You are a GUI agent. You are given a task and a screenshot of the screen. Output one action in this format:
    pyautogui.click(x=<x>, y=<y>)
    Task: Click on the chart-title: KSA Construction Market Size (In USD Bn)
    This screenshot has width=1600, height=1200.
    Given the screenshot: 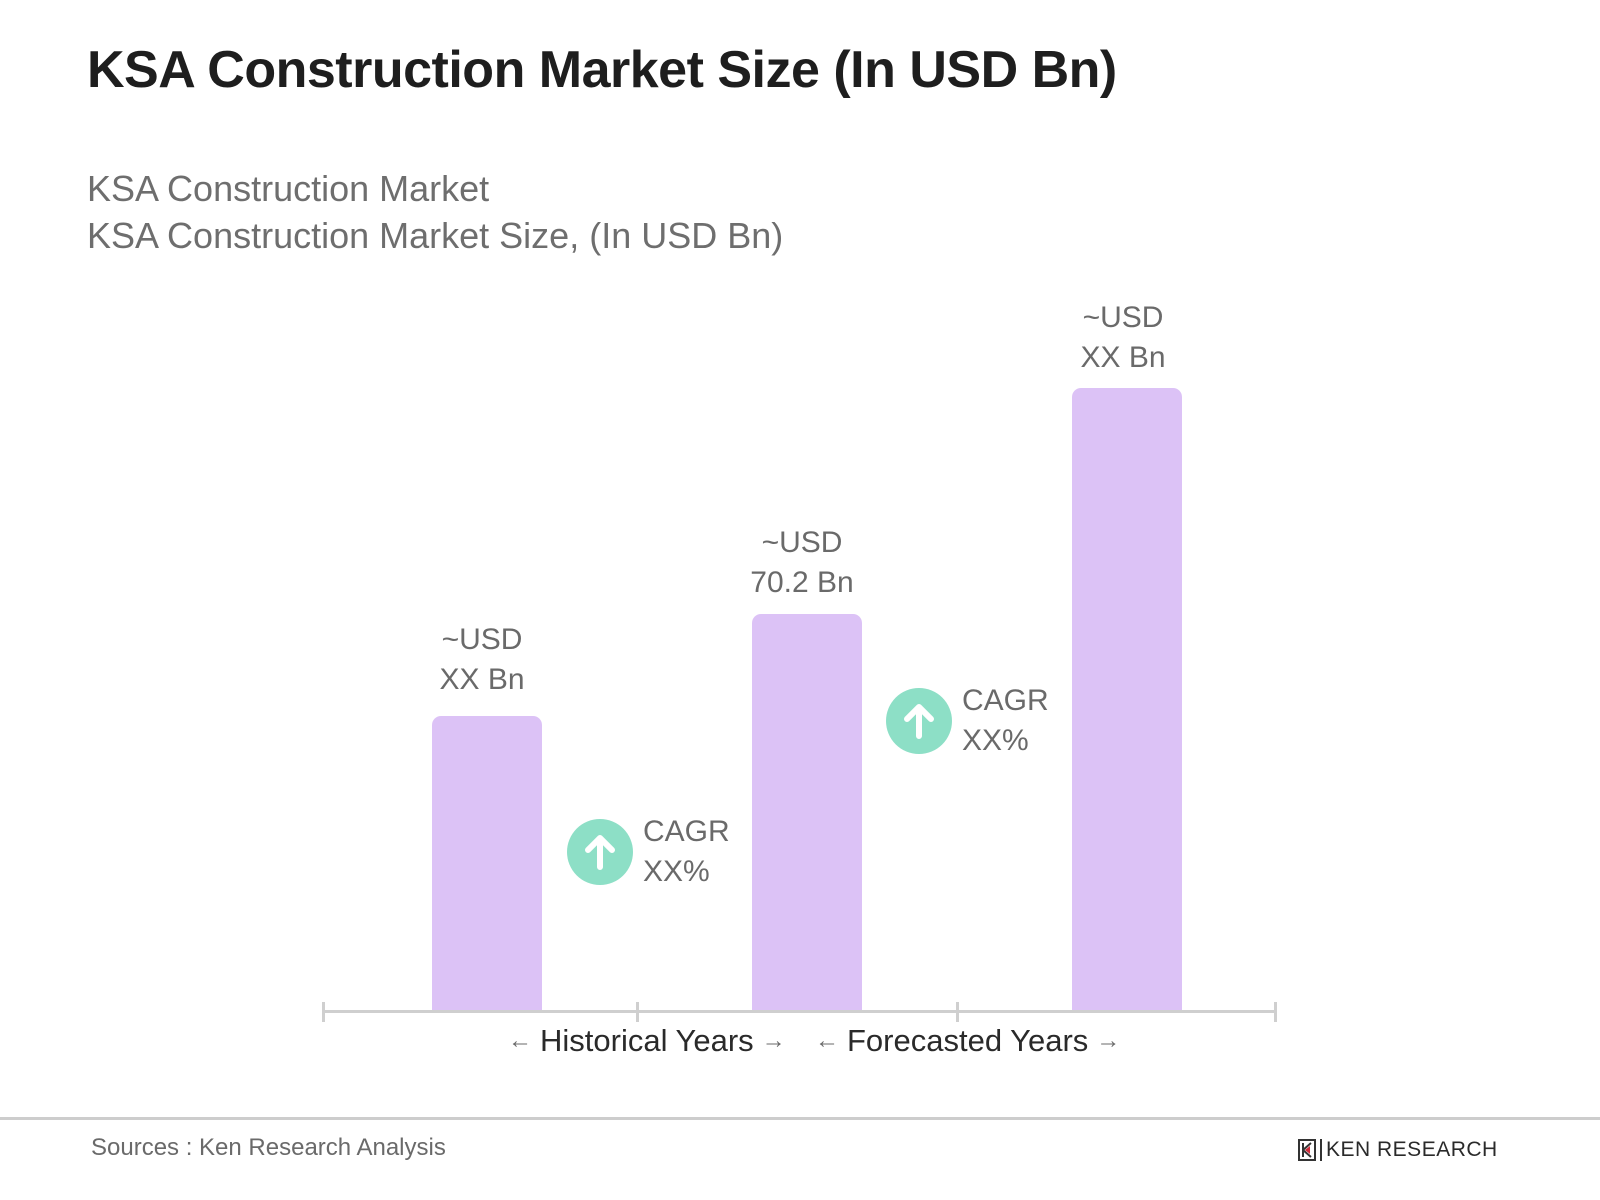 What is the action you would take?
    pyautogui.click(x=602, y=70)
    